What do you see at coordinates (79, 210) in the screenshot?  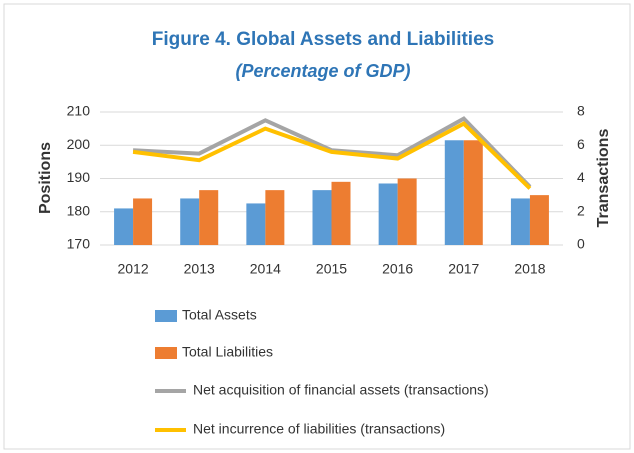 I see `y-tick-label: 180` at bounding box center [79, 210].